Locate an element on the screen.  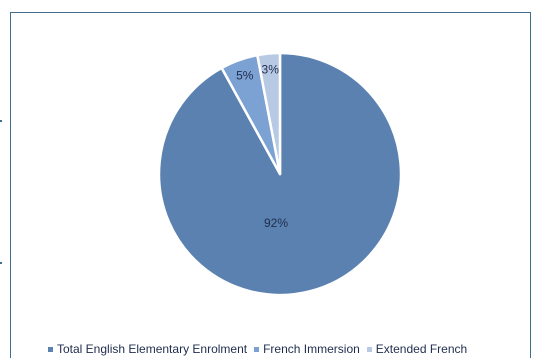
data-label: 92% is located at coordinates (276, 223).